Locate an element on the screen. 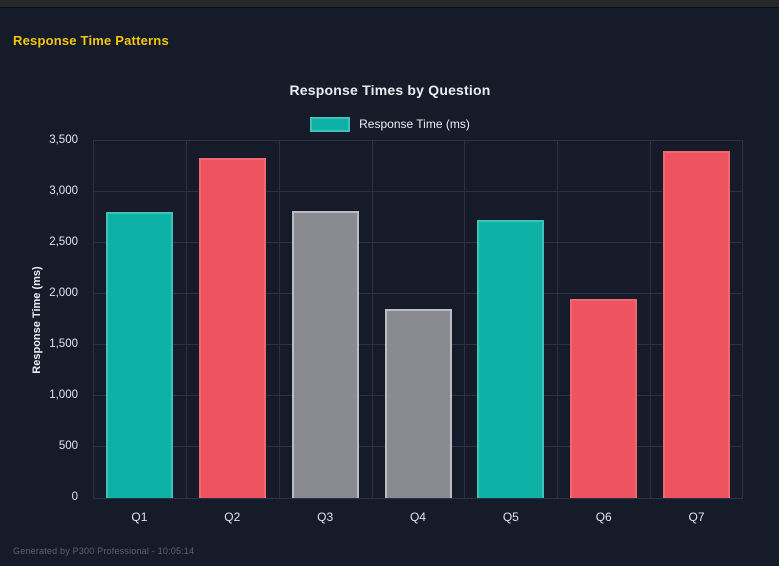  page-title: Response Time Patterns is located at coordinates (91, 40).